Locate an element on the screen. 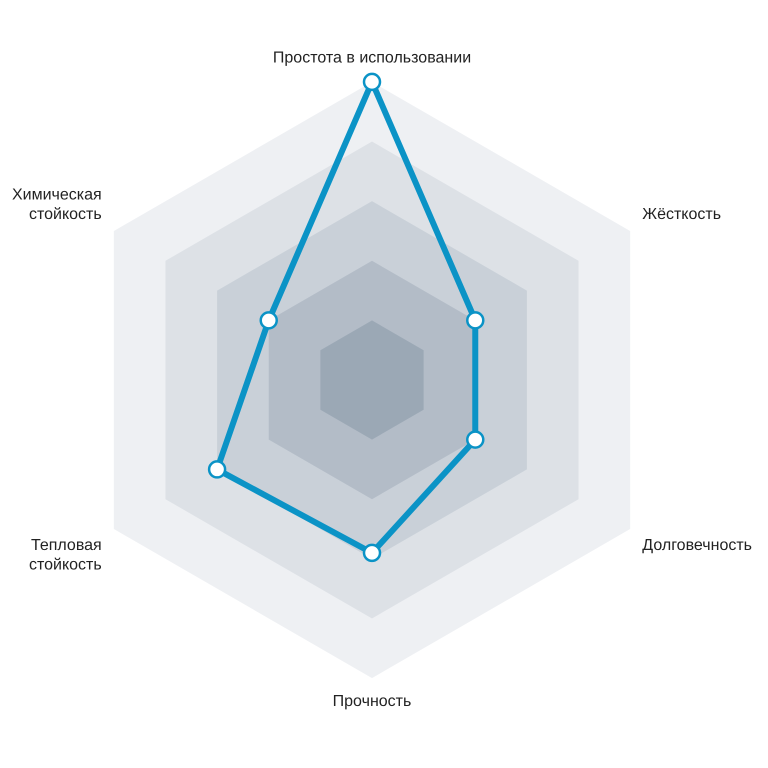 Image resolution: width=768 pixels, height=768 pixels. spoke-label: Химическая стойкость is located at coordinates (57, 204).